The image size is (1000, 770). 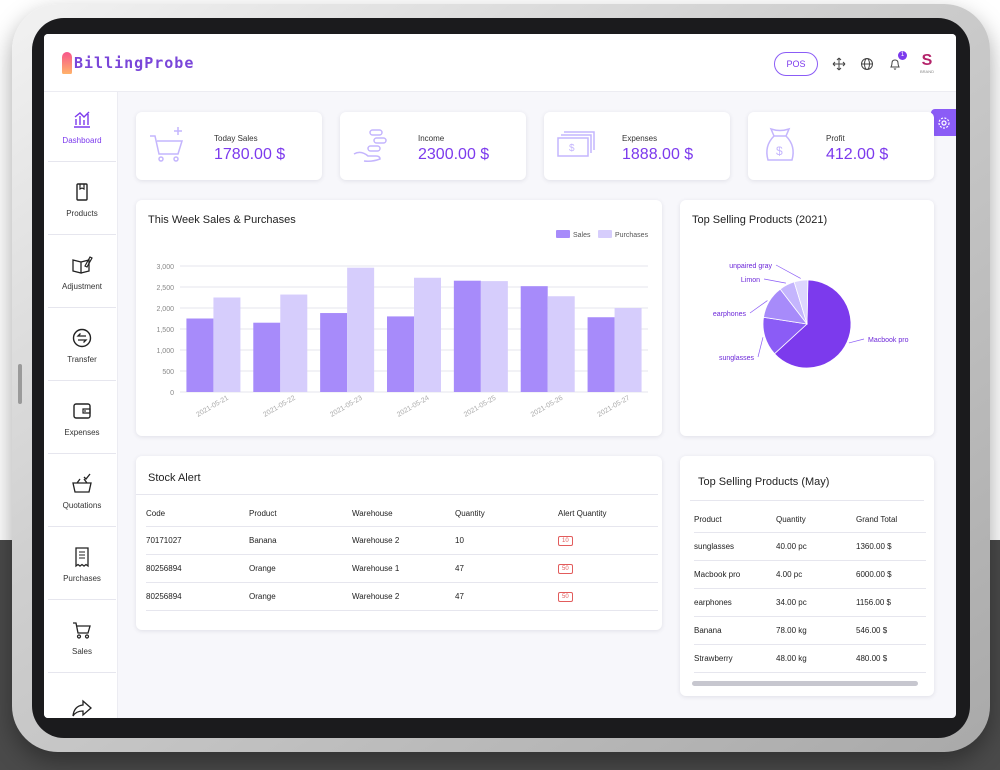 What do you see at coordinates (816, 546) in the screenshot?
I see `cell-quantity: 40.00 pc` at bounding box center [816, 546].